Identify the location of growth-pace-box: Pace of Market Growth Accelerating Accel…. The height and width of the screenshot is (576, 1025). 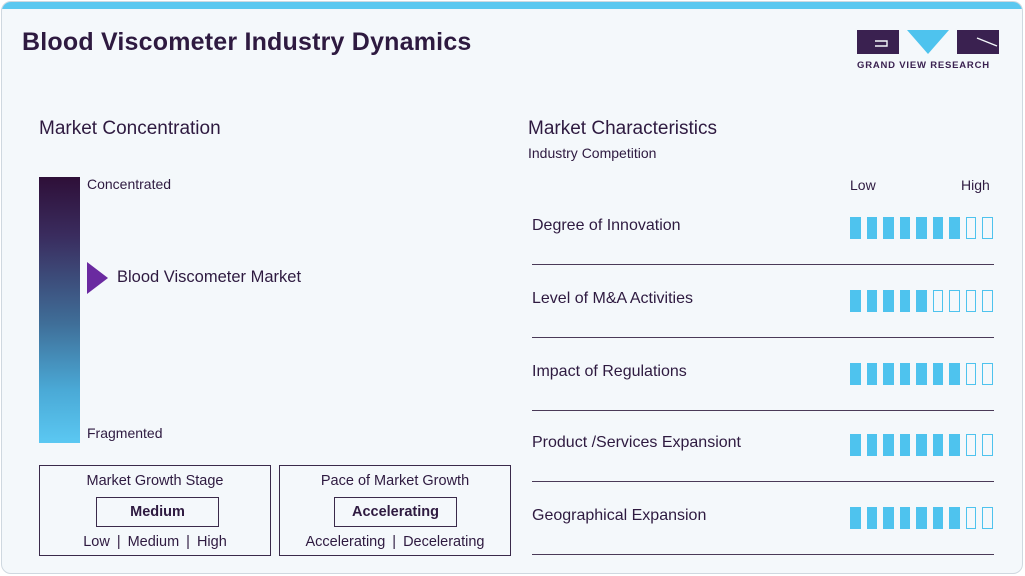
(395, 510).